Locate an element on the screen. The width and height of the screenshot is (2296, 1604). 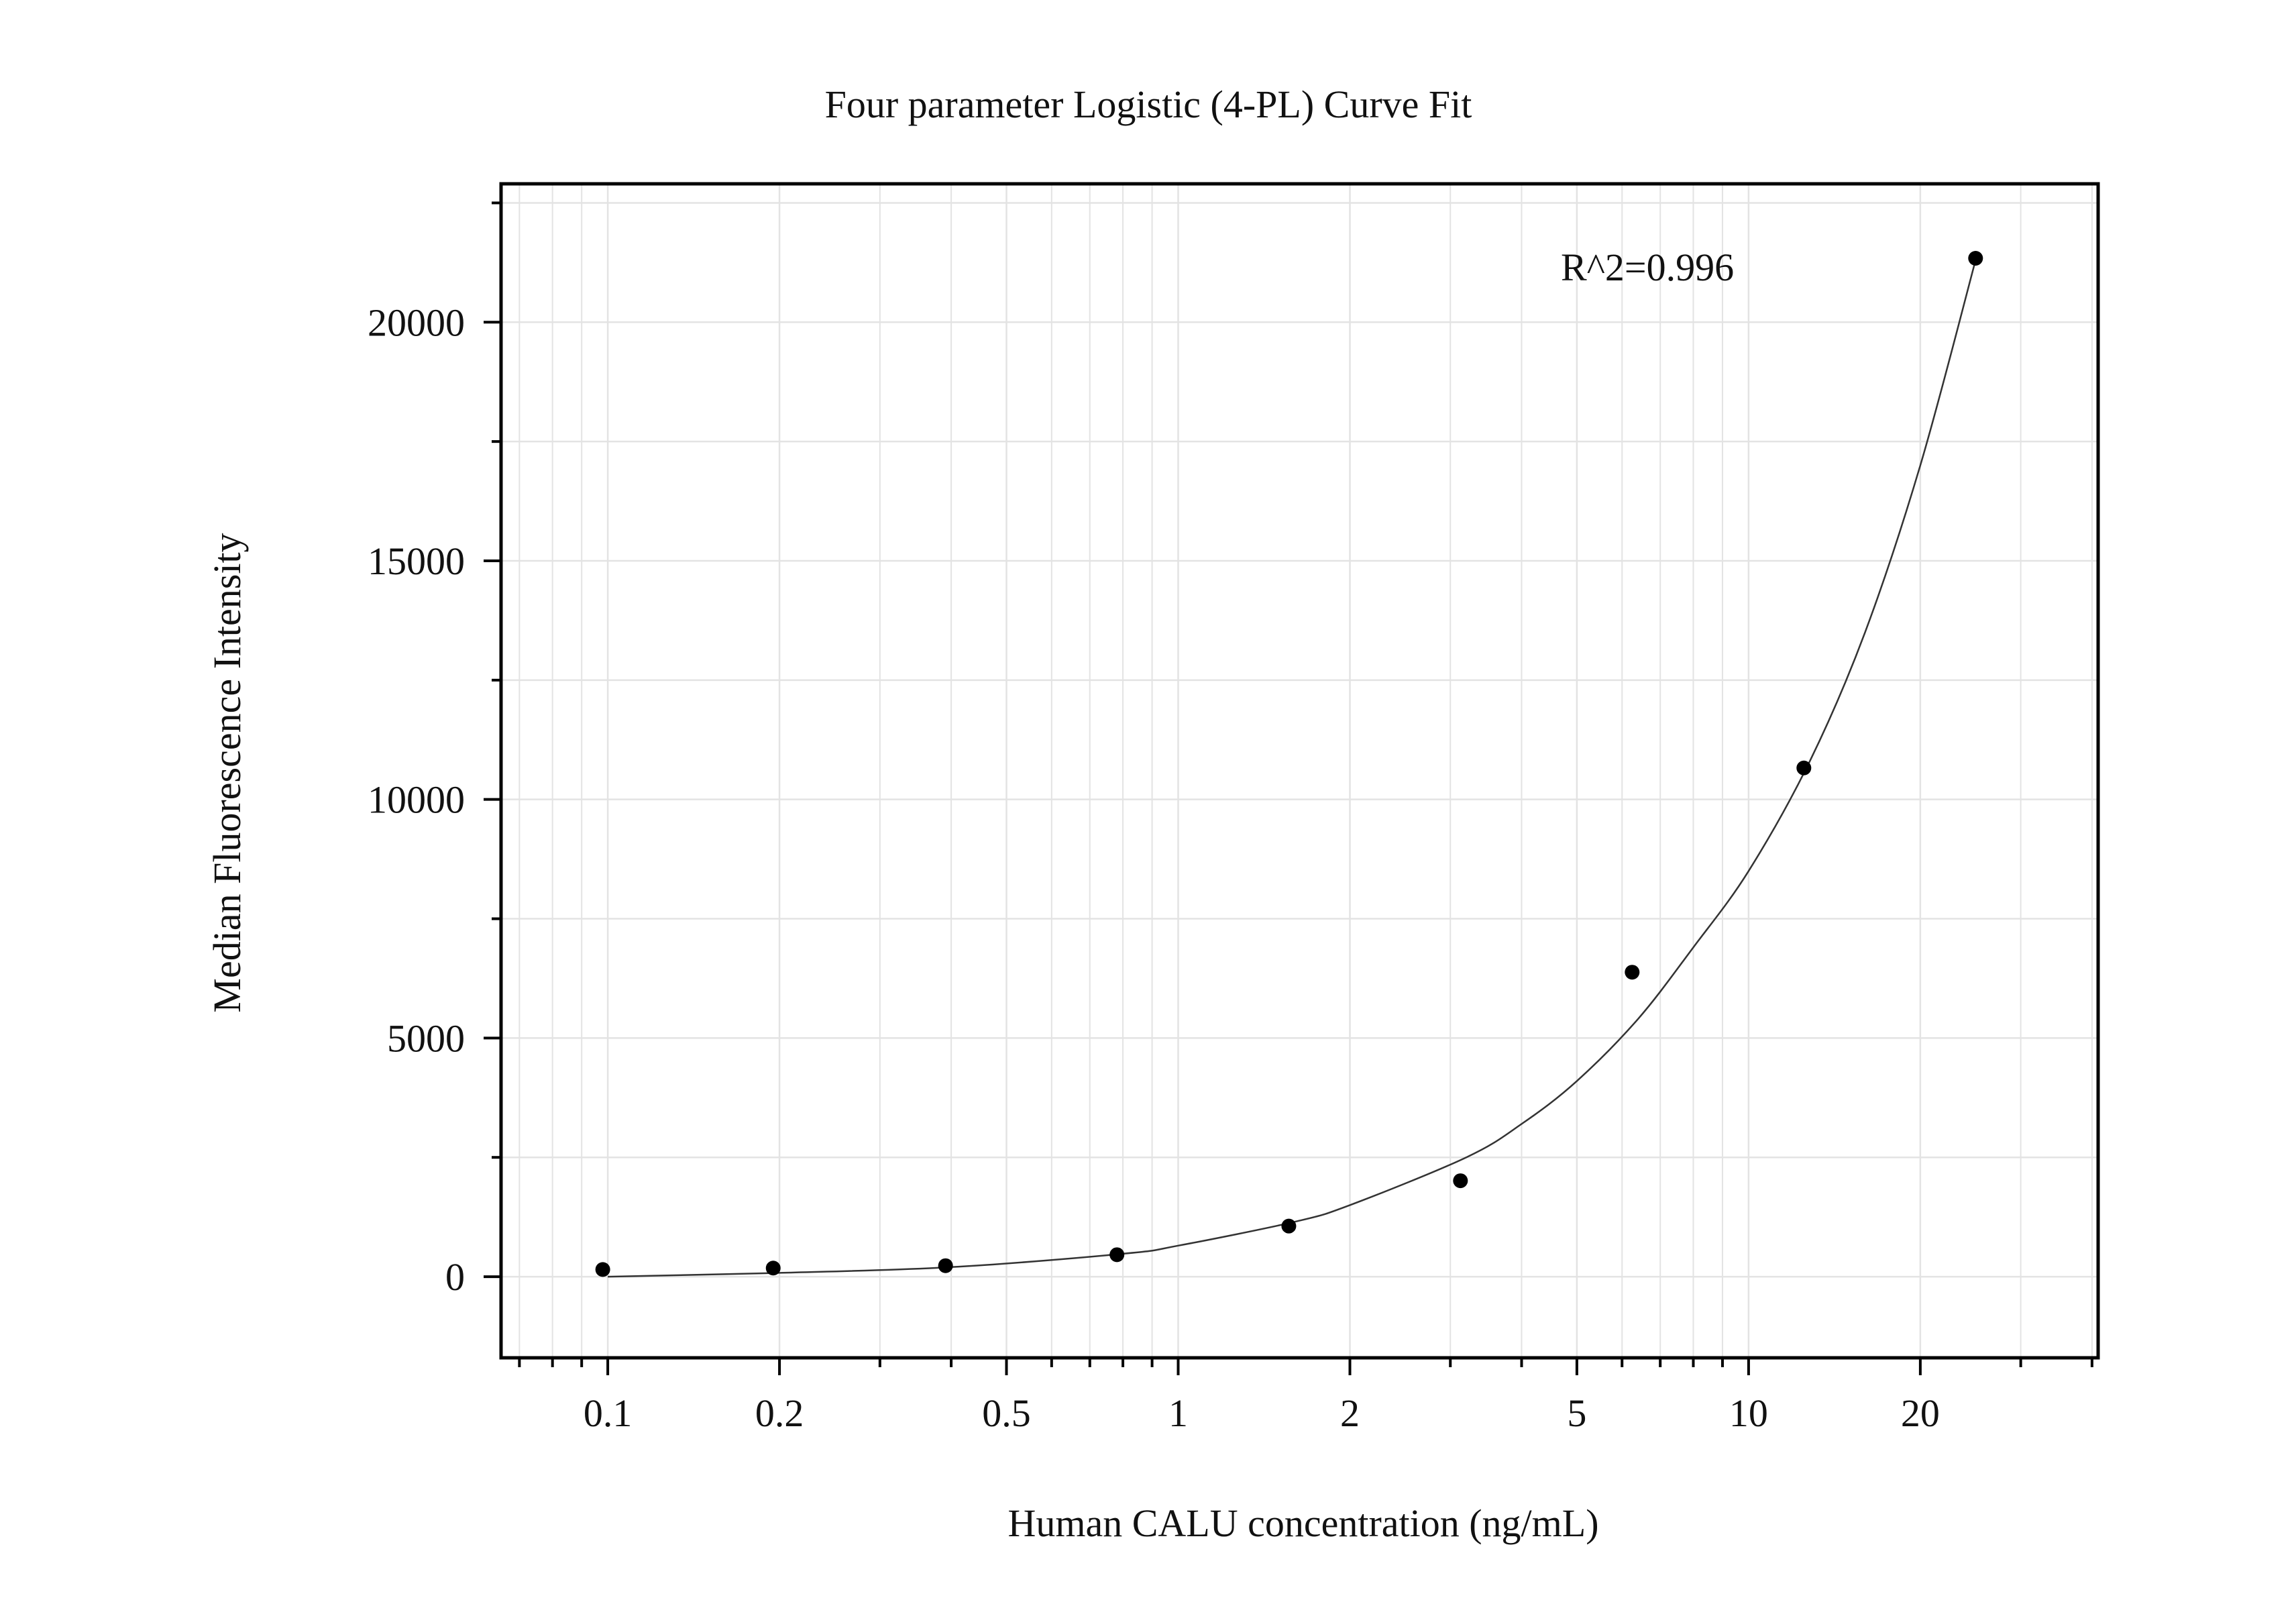
x-tick-label: 5 is located at coordinates (1576, 1413).